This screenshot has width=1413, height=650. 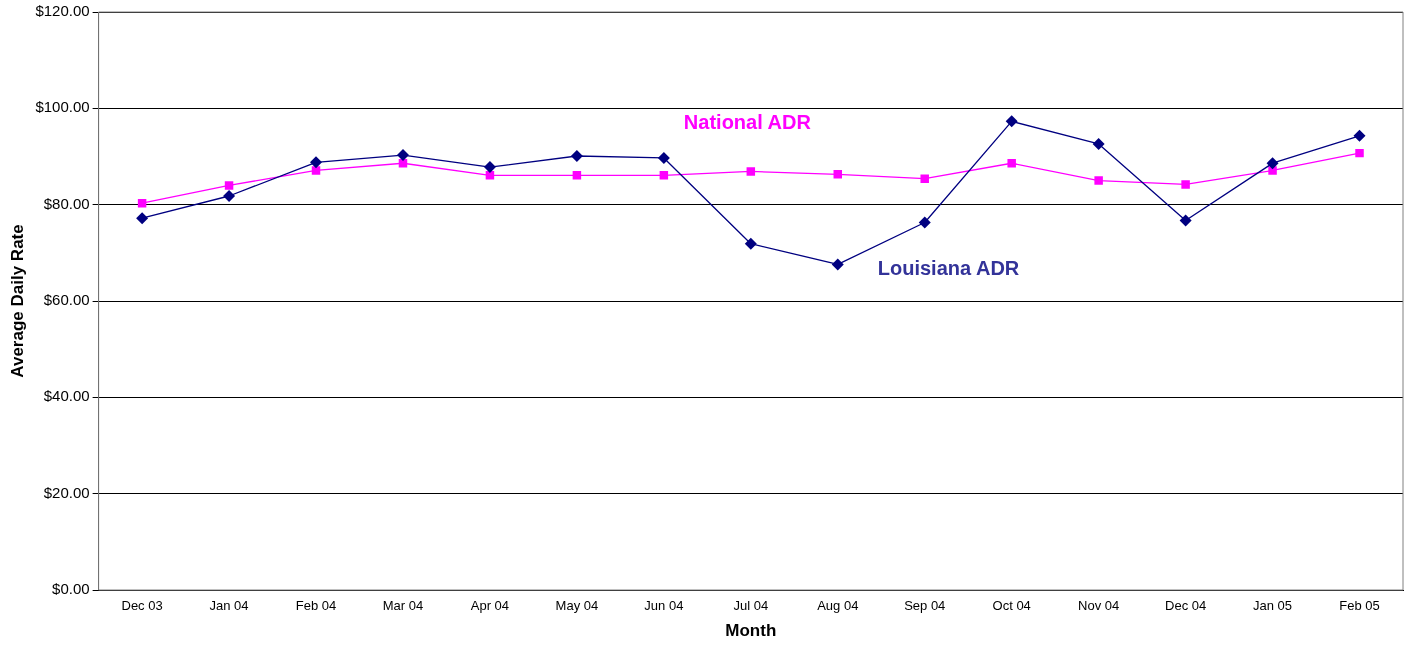 I want to click on x-tick-label: Dec 03, so click(x=142, y=606).